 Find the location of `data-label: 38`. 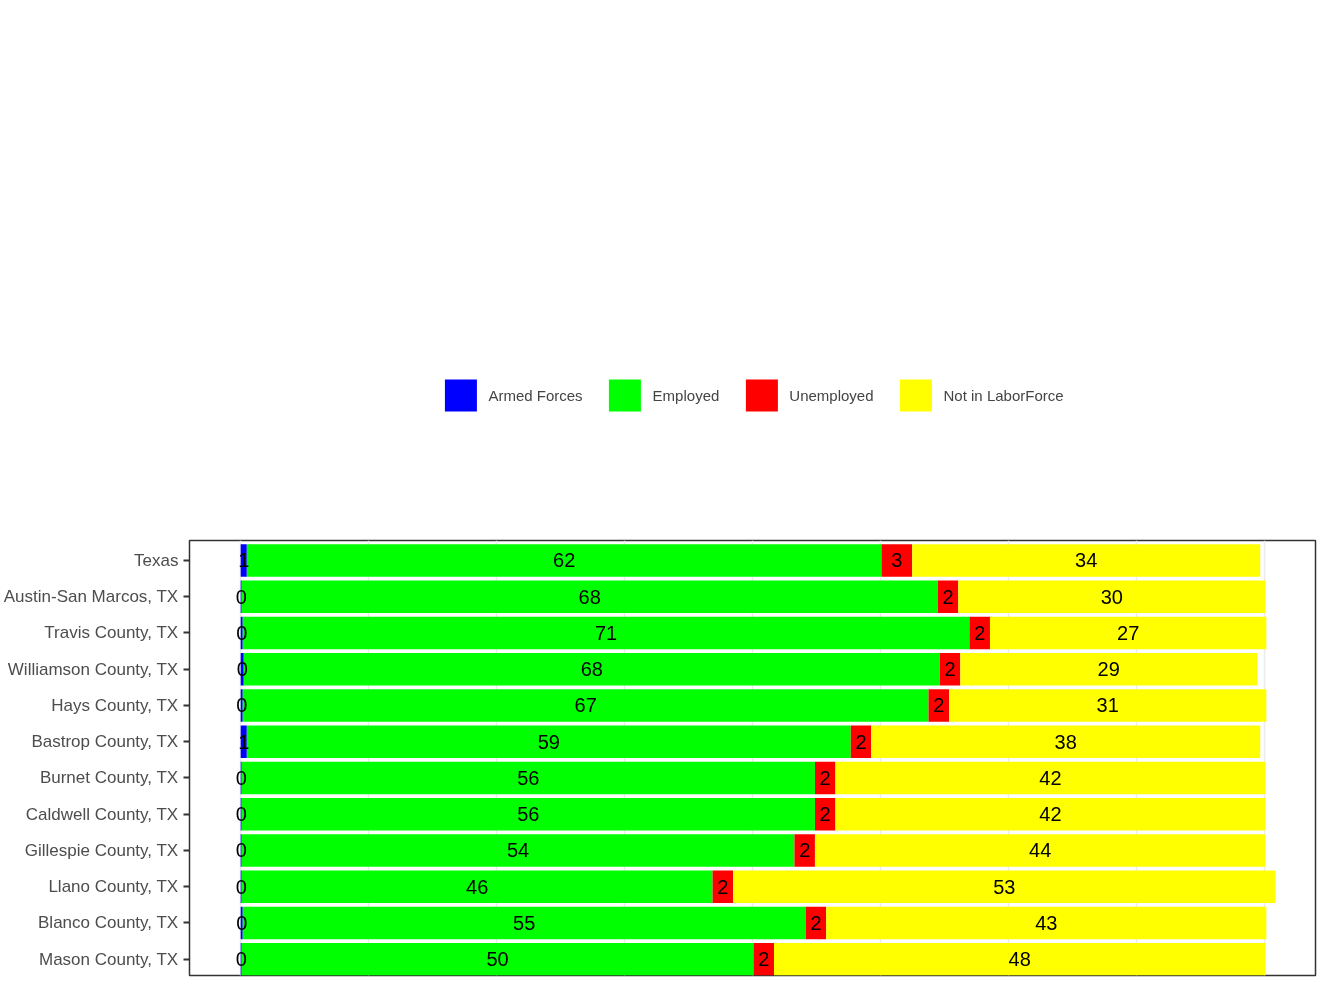

data-label: 38 is located at coordinates (1065, 741).